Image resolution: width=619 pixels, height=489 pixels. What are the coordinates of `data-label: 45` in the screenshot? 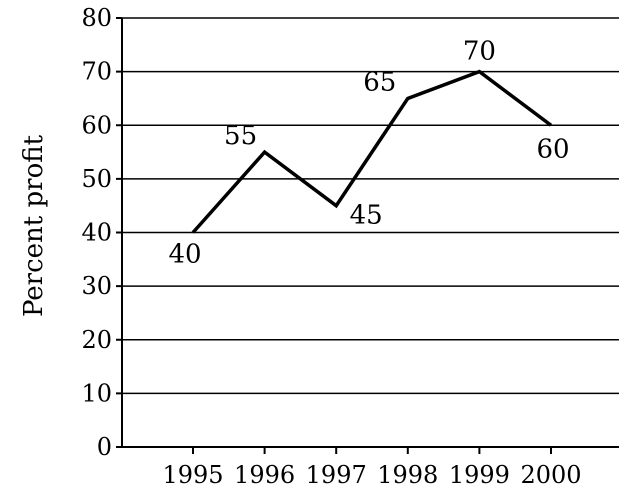 It's located at (366, 216).